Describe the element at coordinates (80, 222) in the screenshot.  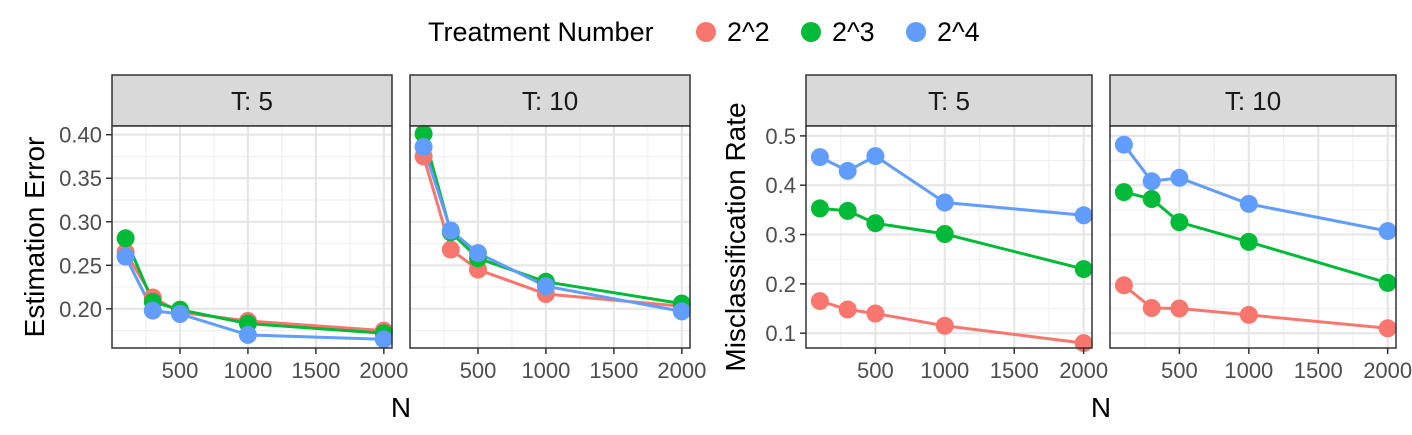
I see `y-tick-label: 0.30` at that location.